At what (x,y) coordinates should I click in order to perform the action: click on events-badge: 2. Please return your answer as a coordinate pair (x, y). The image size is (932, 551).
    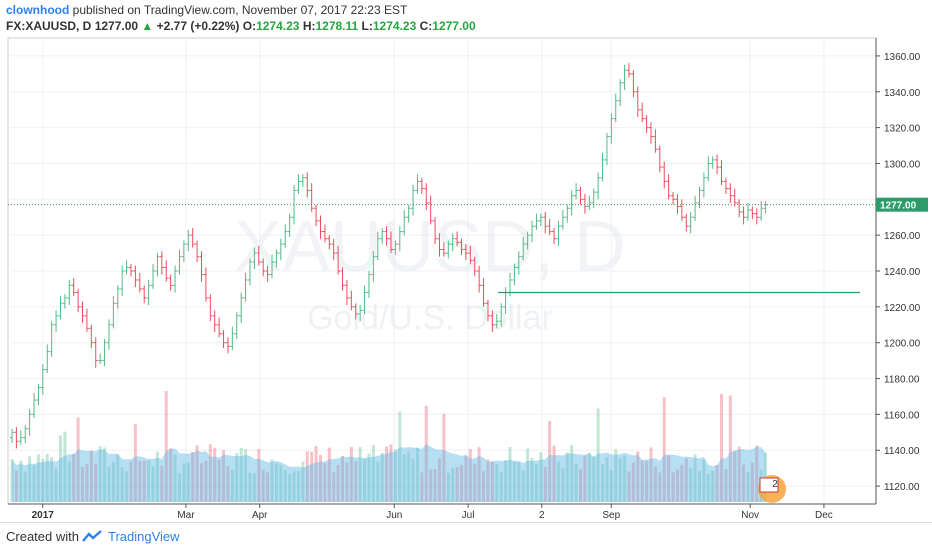
    Looking at the image, I should click on (772, 489).